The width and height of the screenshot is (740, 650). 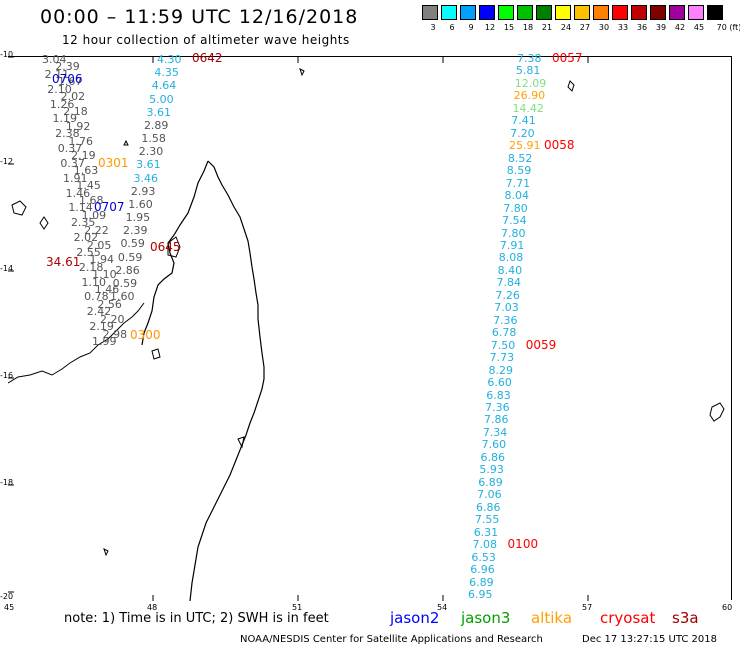 I want to click on wave-height-value: 26.90, so click(x=529, y=96).